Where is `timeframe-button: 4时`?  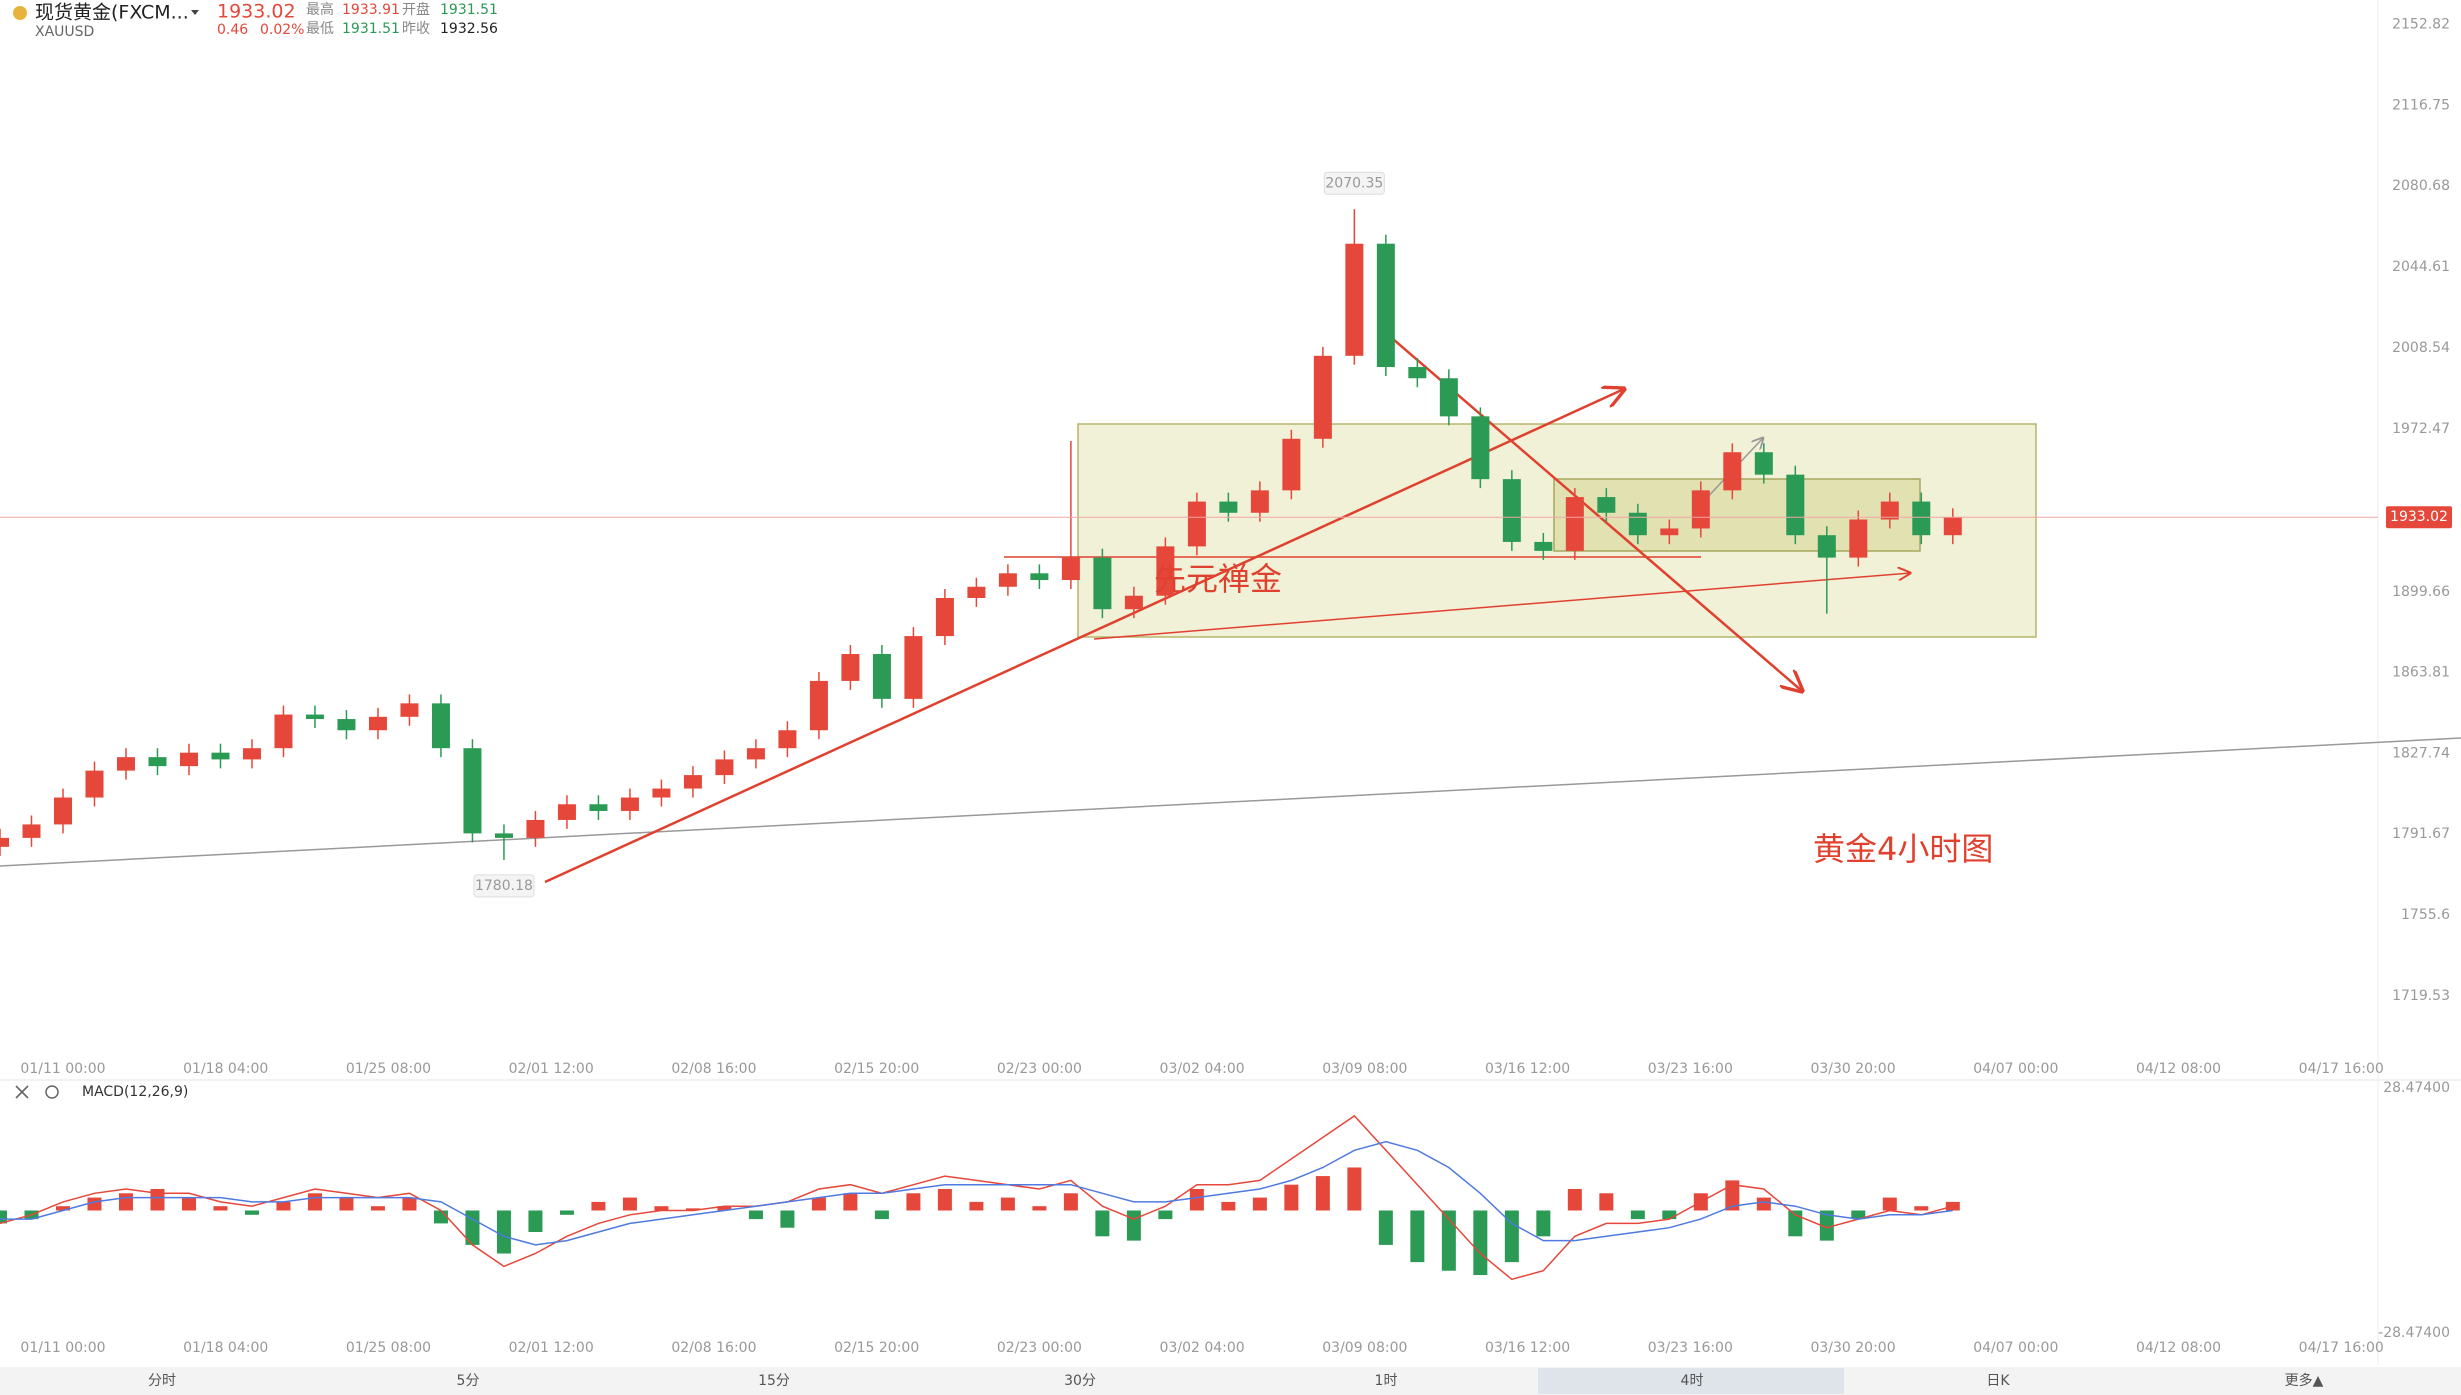 timeframe-button: 4时 is located at coordinates (1692, 1381).